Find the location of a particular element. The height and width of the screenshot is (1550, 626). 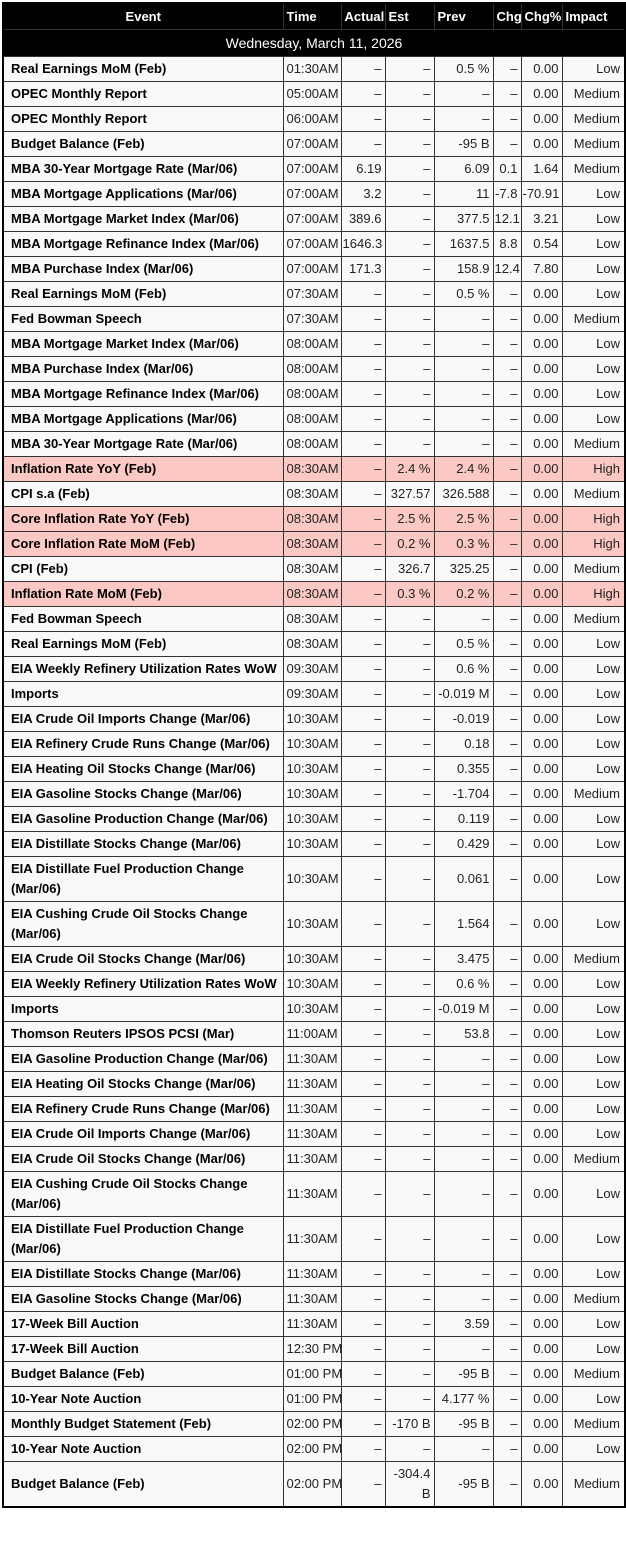

time-cell: 07:00AM is located at coordinates (312, 219).